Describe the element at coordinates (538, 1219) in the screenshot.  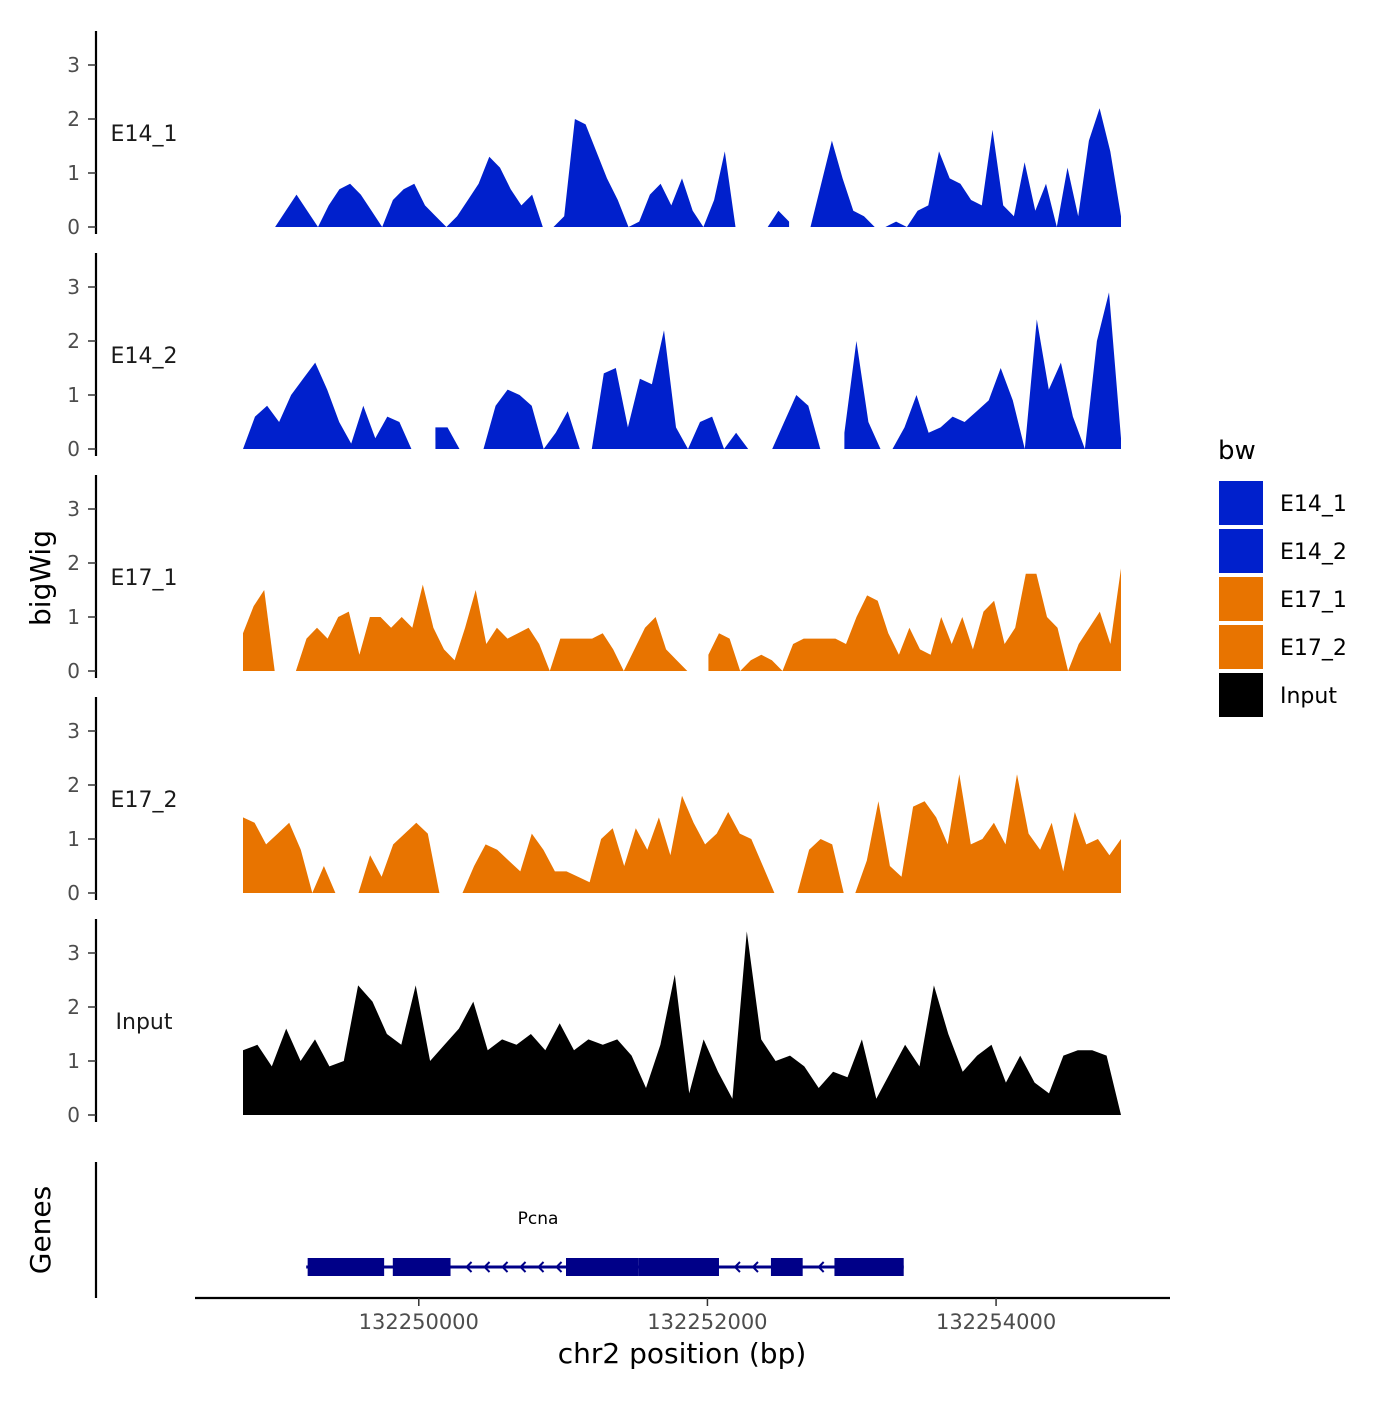
I see `gene-name-label: Pcna` at that location.